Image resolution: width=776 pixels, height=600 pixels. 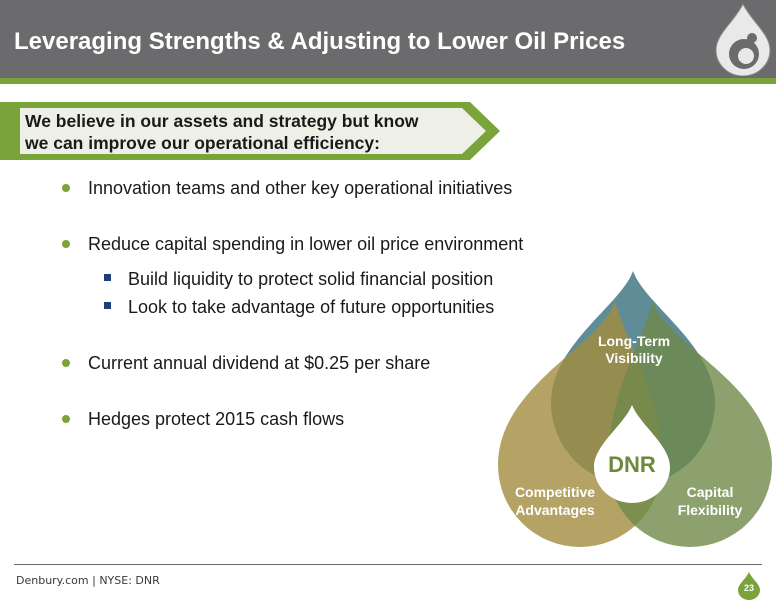 I want to click on bullet-text: Hedges protect 2015 cash flows, so click(x=216, y=419).